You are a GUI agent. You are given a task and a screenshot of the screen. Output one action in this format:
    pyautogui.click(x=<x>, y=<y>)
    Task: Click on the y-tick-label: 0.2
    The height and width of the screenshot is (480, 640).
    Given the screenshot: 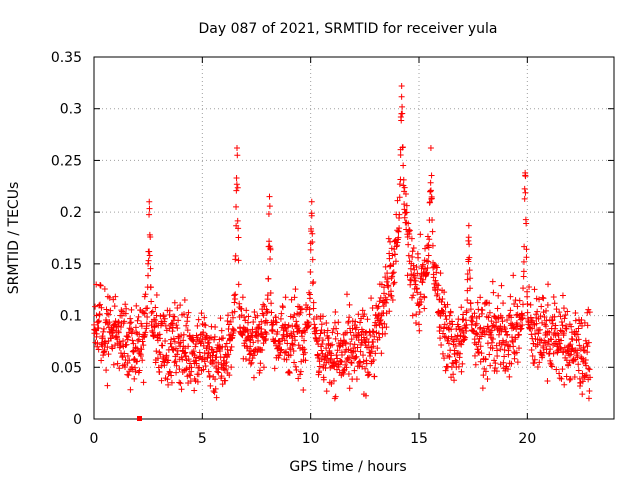 What is the action you would take?
    pyautogui.click(x=71, y=213)
    